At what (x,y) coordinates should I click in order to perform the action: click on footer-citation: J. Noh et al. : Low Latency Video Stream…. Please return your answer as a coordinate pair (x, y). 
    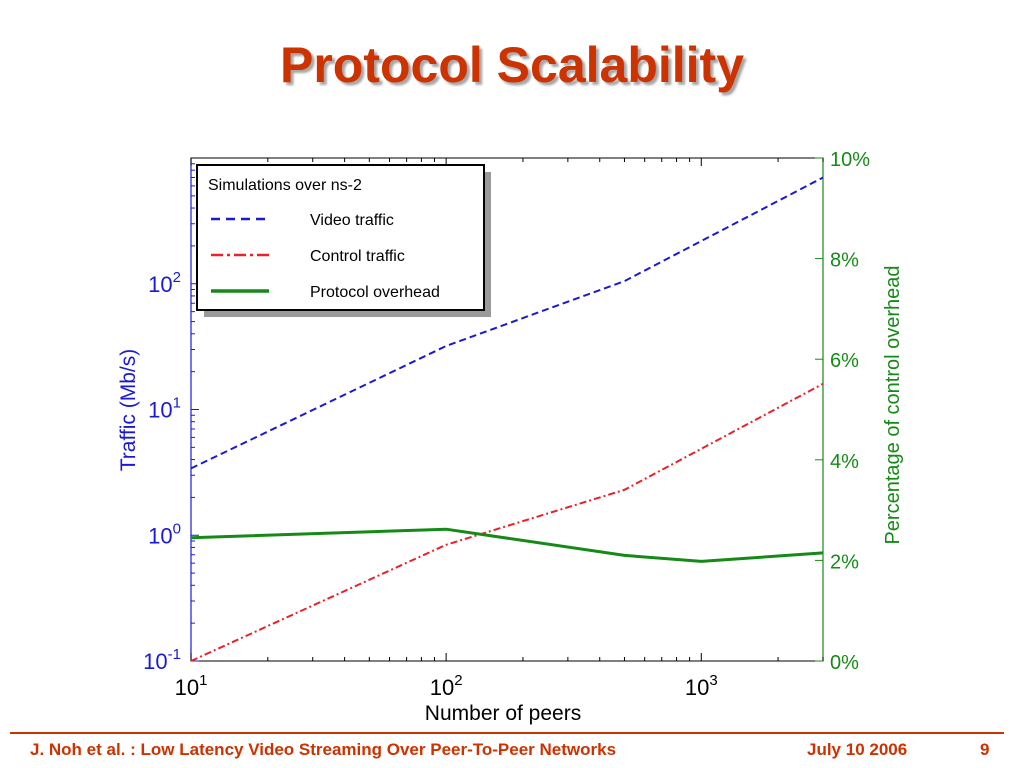
    Looking at the image, I should click on (323, 749).